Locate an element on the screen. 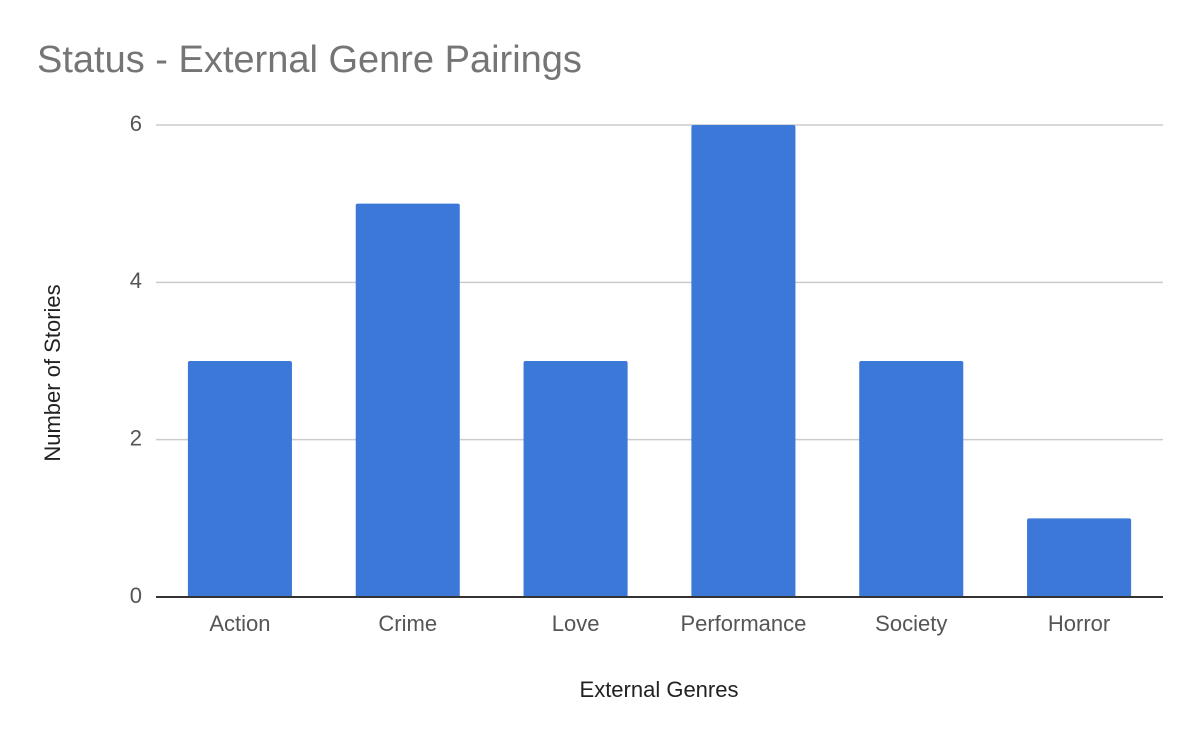 The image size is (1200, 742). x-axis-label: External Genres is located at coordinates (659, 689).